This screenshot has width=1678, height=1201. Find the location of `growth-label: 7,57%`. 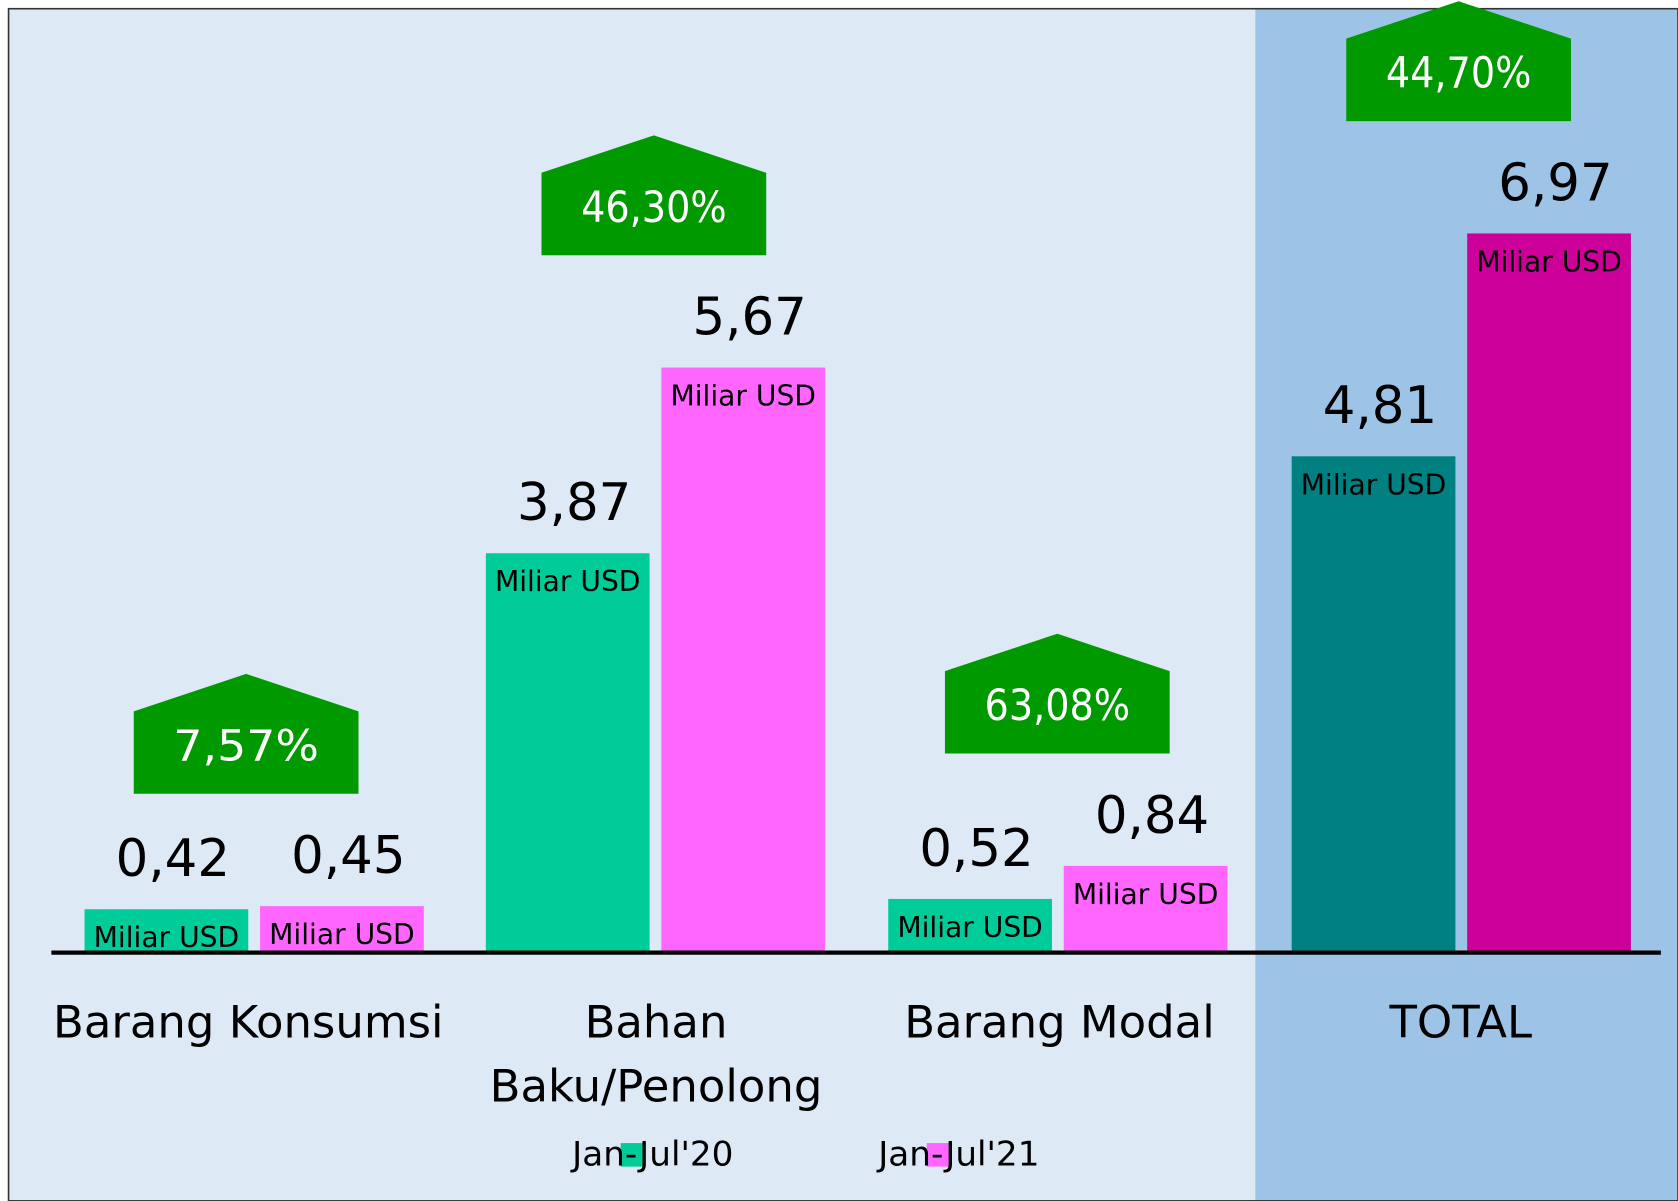

growth-label: 7,57% is located at coordinates (246, 746).